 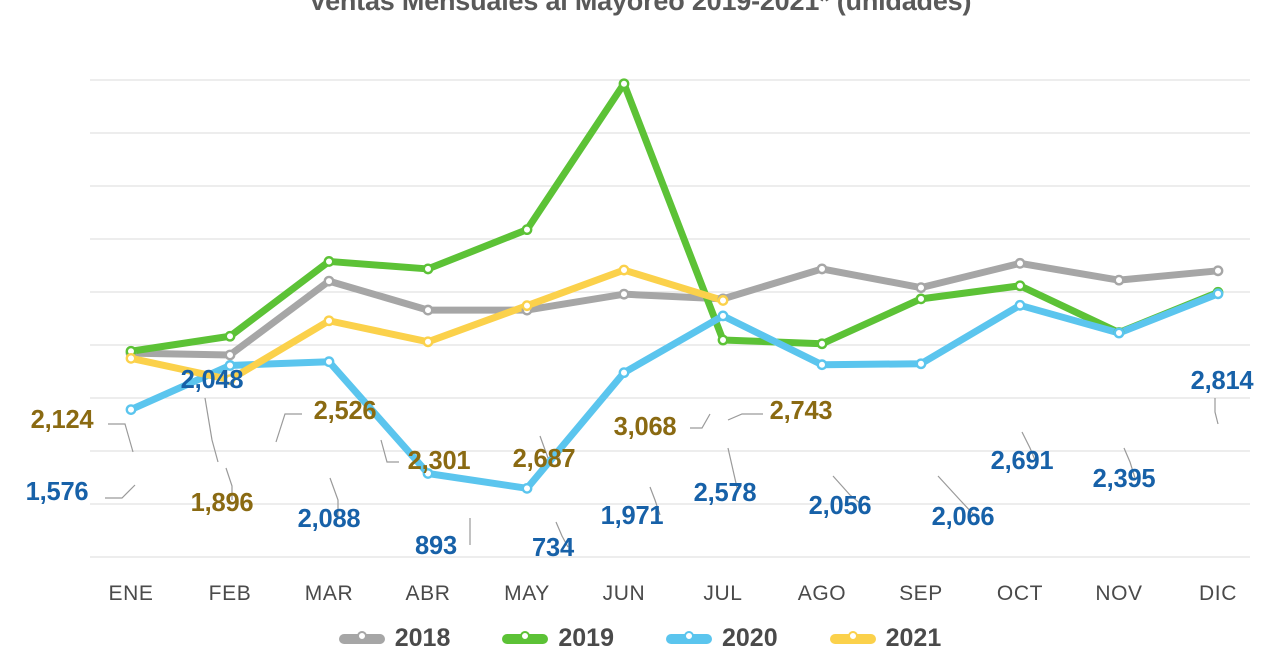 I want to click on x-axis-label-abr: ABR, so click(x=428, y=593).